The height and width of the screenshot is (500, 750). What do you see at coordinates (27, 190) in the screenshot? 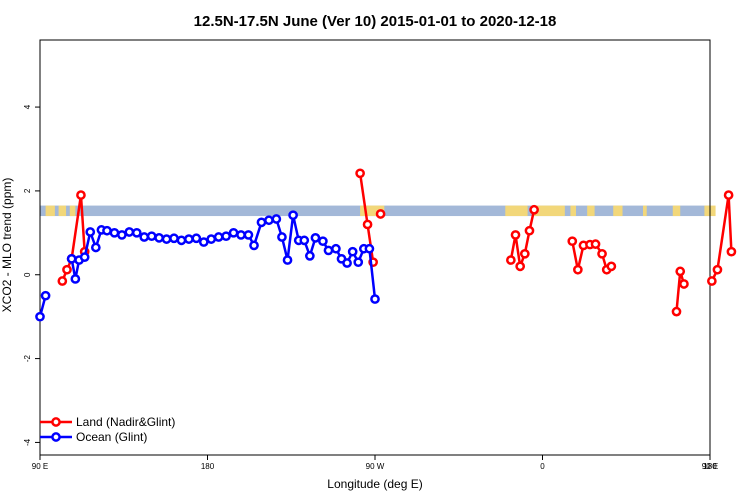
I see `y-tick-label: 2` at bounding box center [27, 190].